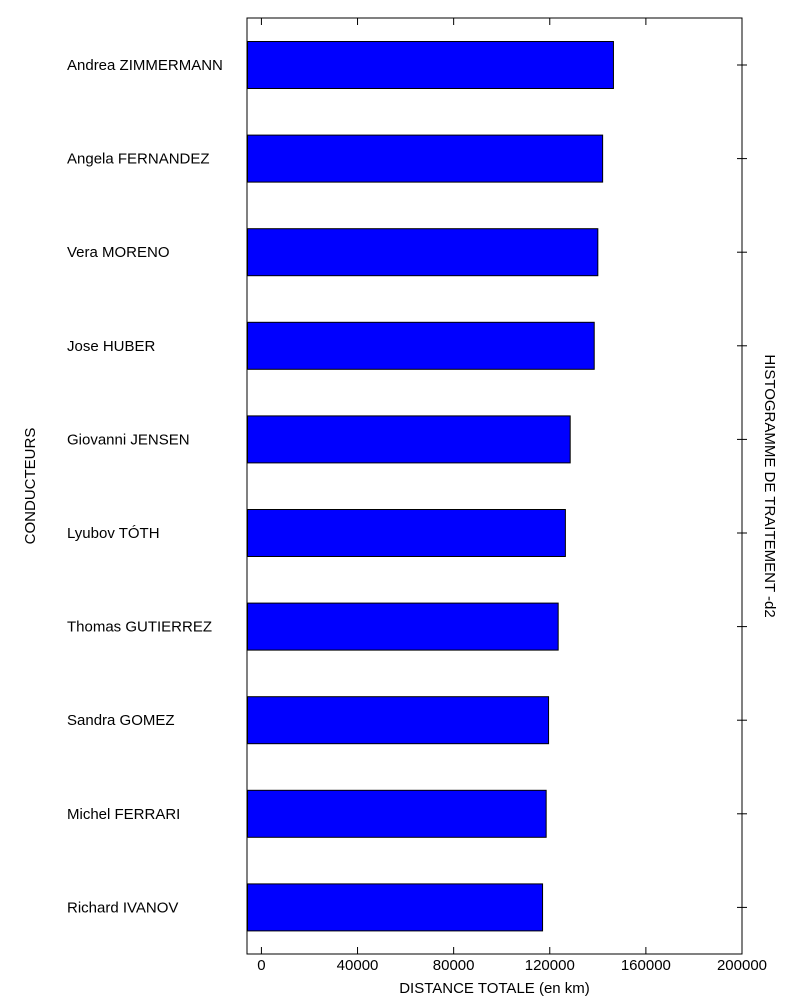 The width and height of the screenshot is (800, 1005). What do you see at coordinates (550, 965) in the screenshot?
I see `x-tick-label: 120000` at bounding box center [550, 965].